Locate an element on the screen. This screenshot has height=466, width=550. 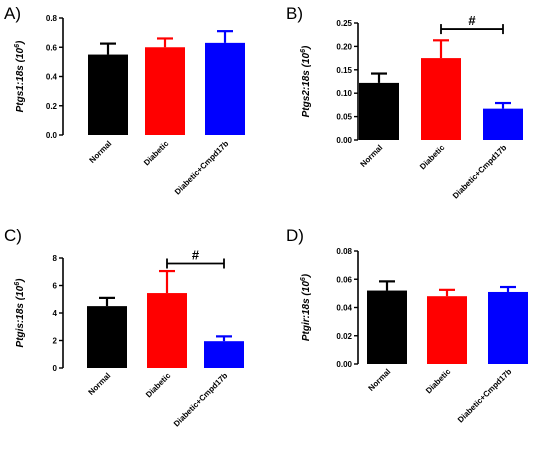
y-axis-label: Ptgir:18s (106) is located at coordinates (306, 307).